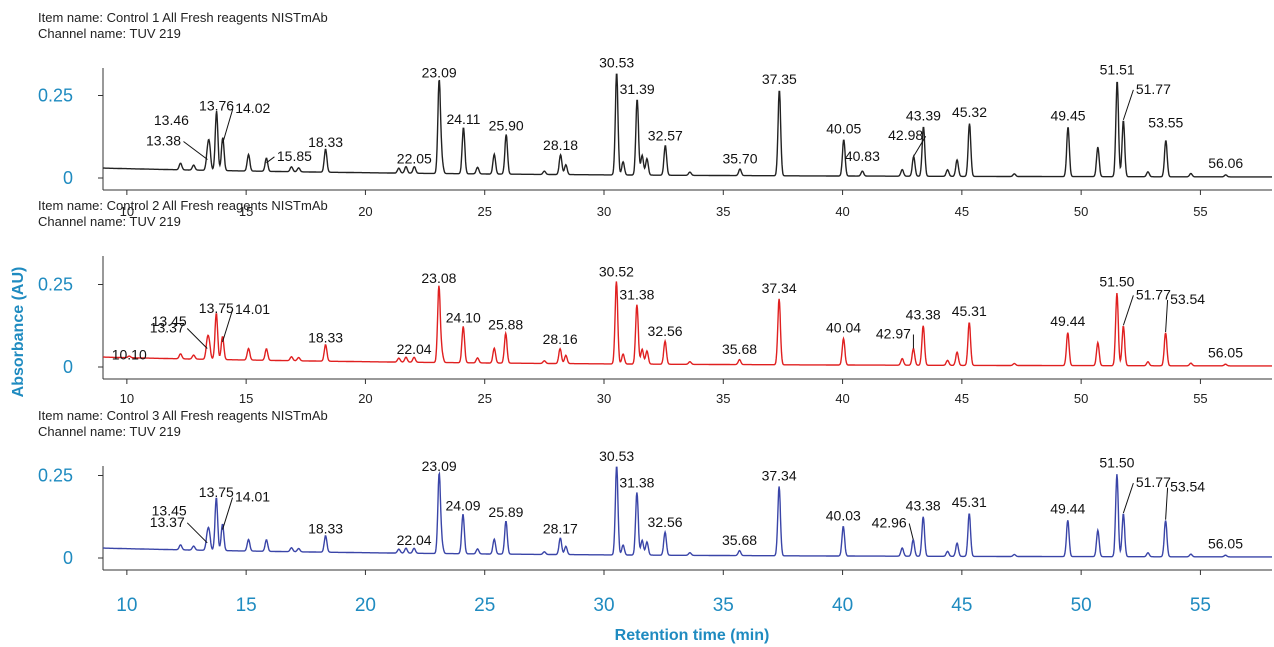 This screenshot has height=647, width=1274. What do you see at coordinates (923, 116) in the screenshot?
I see `peak-label: 43.39` at bounding box center [923, 116].